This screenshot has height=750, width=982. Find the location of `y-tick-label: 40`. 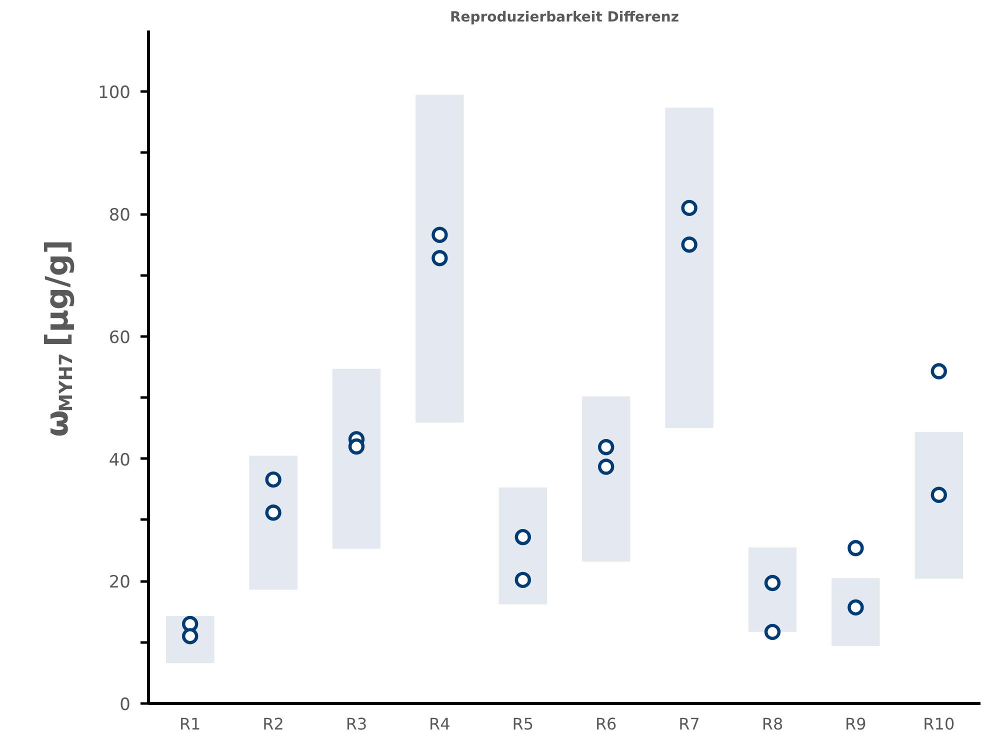

y-tick-label: 40 is located at coordinates (119, 460).